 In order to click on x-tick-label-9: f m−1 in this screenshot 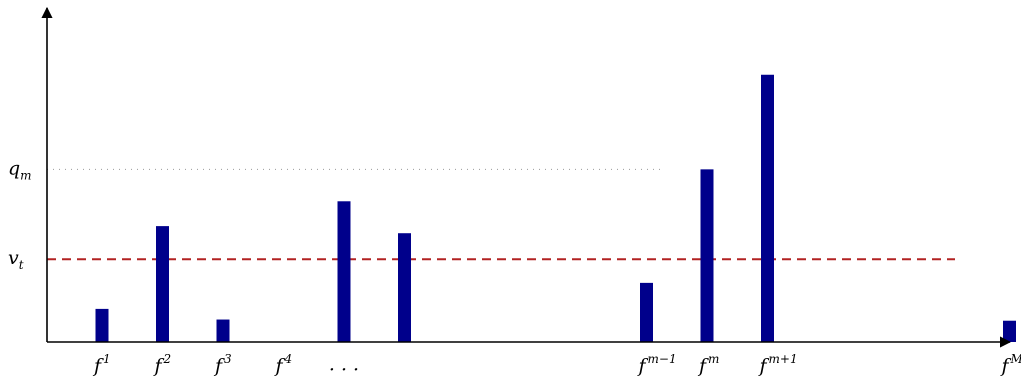, I will do `click(657, 364)`.